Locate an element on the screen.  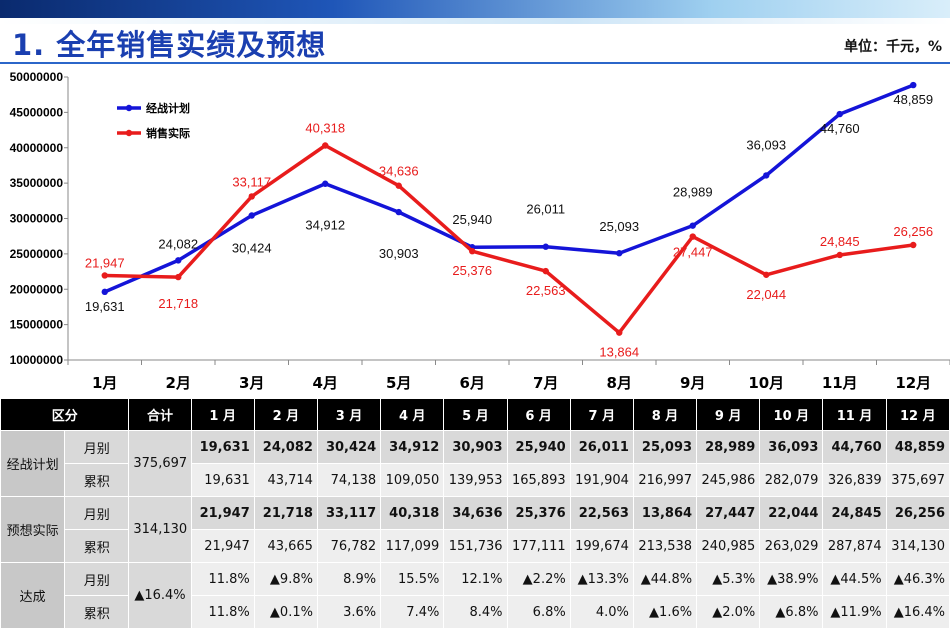
actual-data-label: 26,256 is located at coordinates (913, 231).